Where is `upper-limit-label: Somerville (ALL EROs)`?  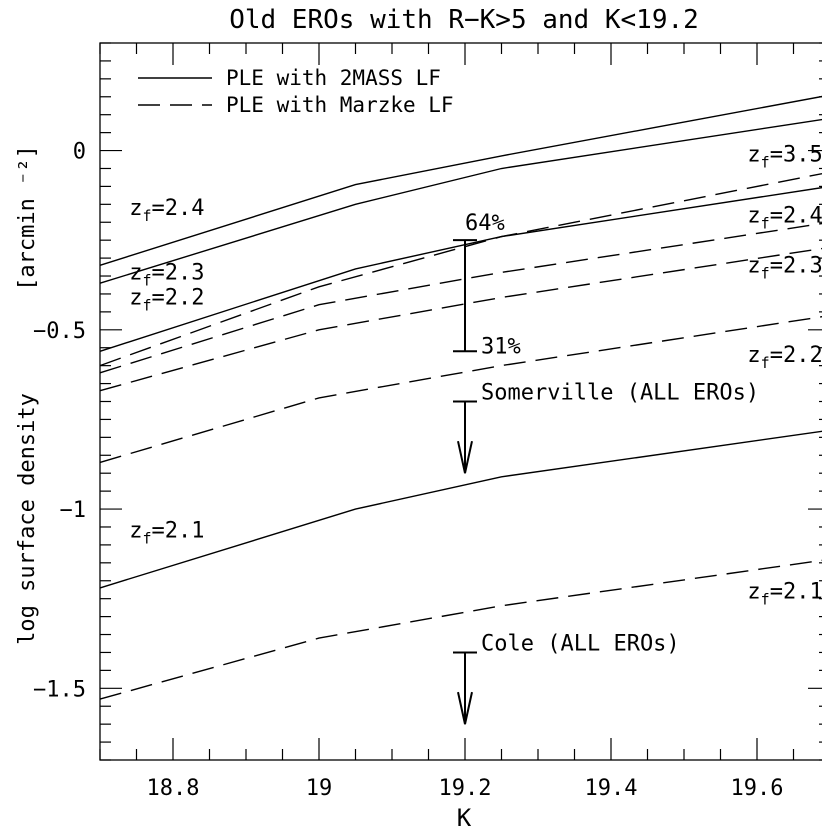
upper-limit-label: Somerville (ALL EROs) is located at coordinates (620, 393).